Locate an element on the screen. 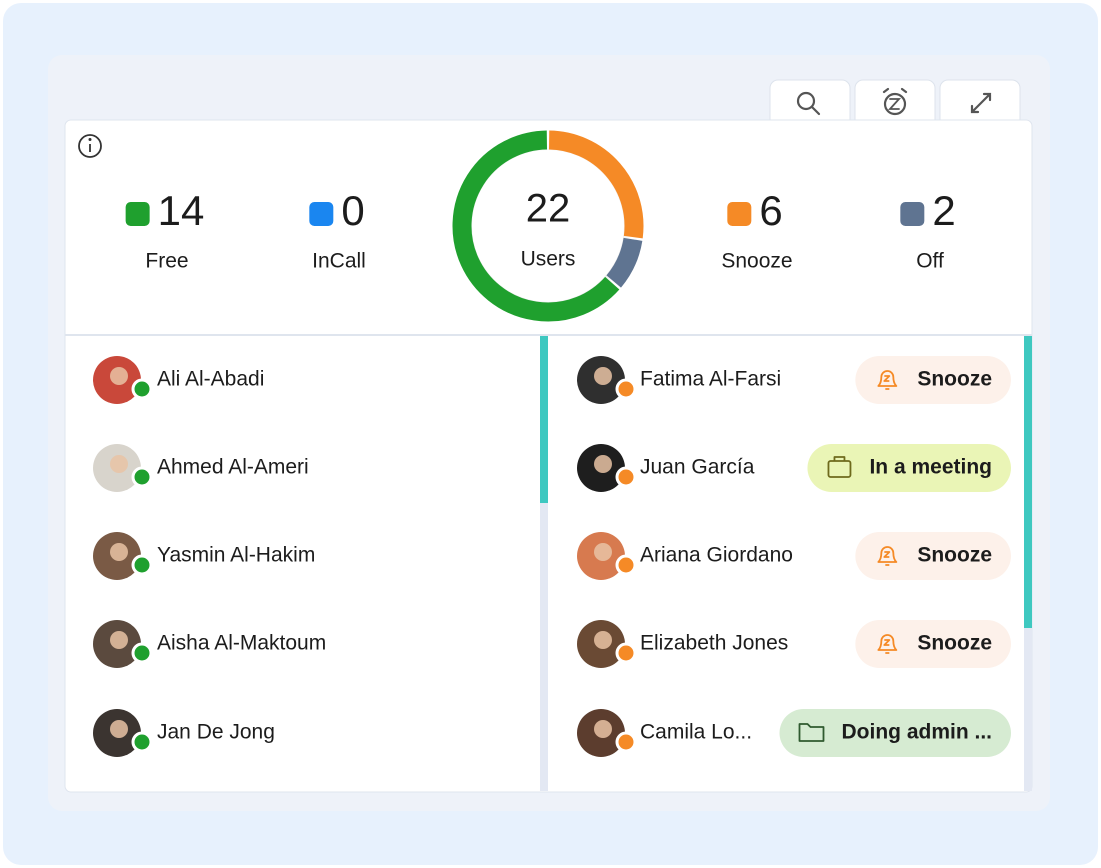  snooze-tab is located at coordinates (895, 100).